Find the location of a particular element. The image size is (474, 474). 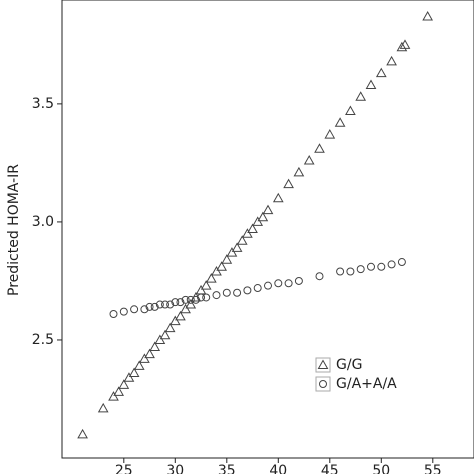

x-tick-label: 25 is located at coordinates (124, 468).